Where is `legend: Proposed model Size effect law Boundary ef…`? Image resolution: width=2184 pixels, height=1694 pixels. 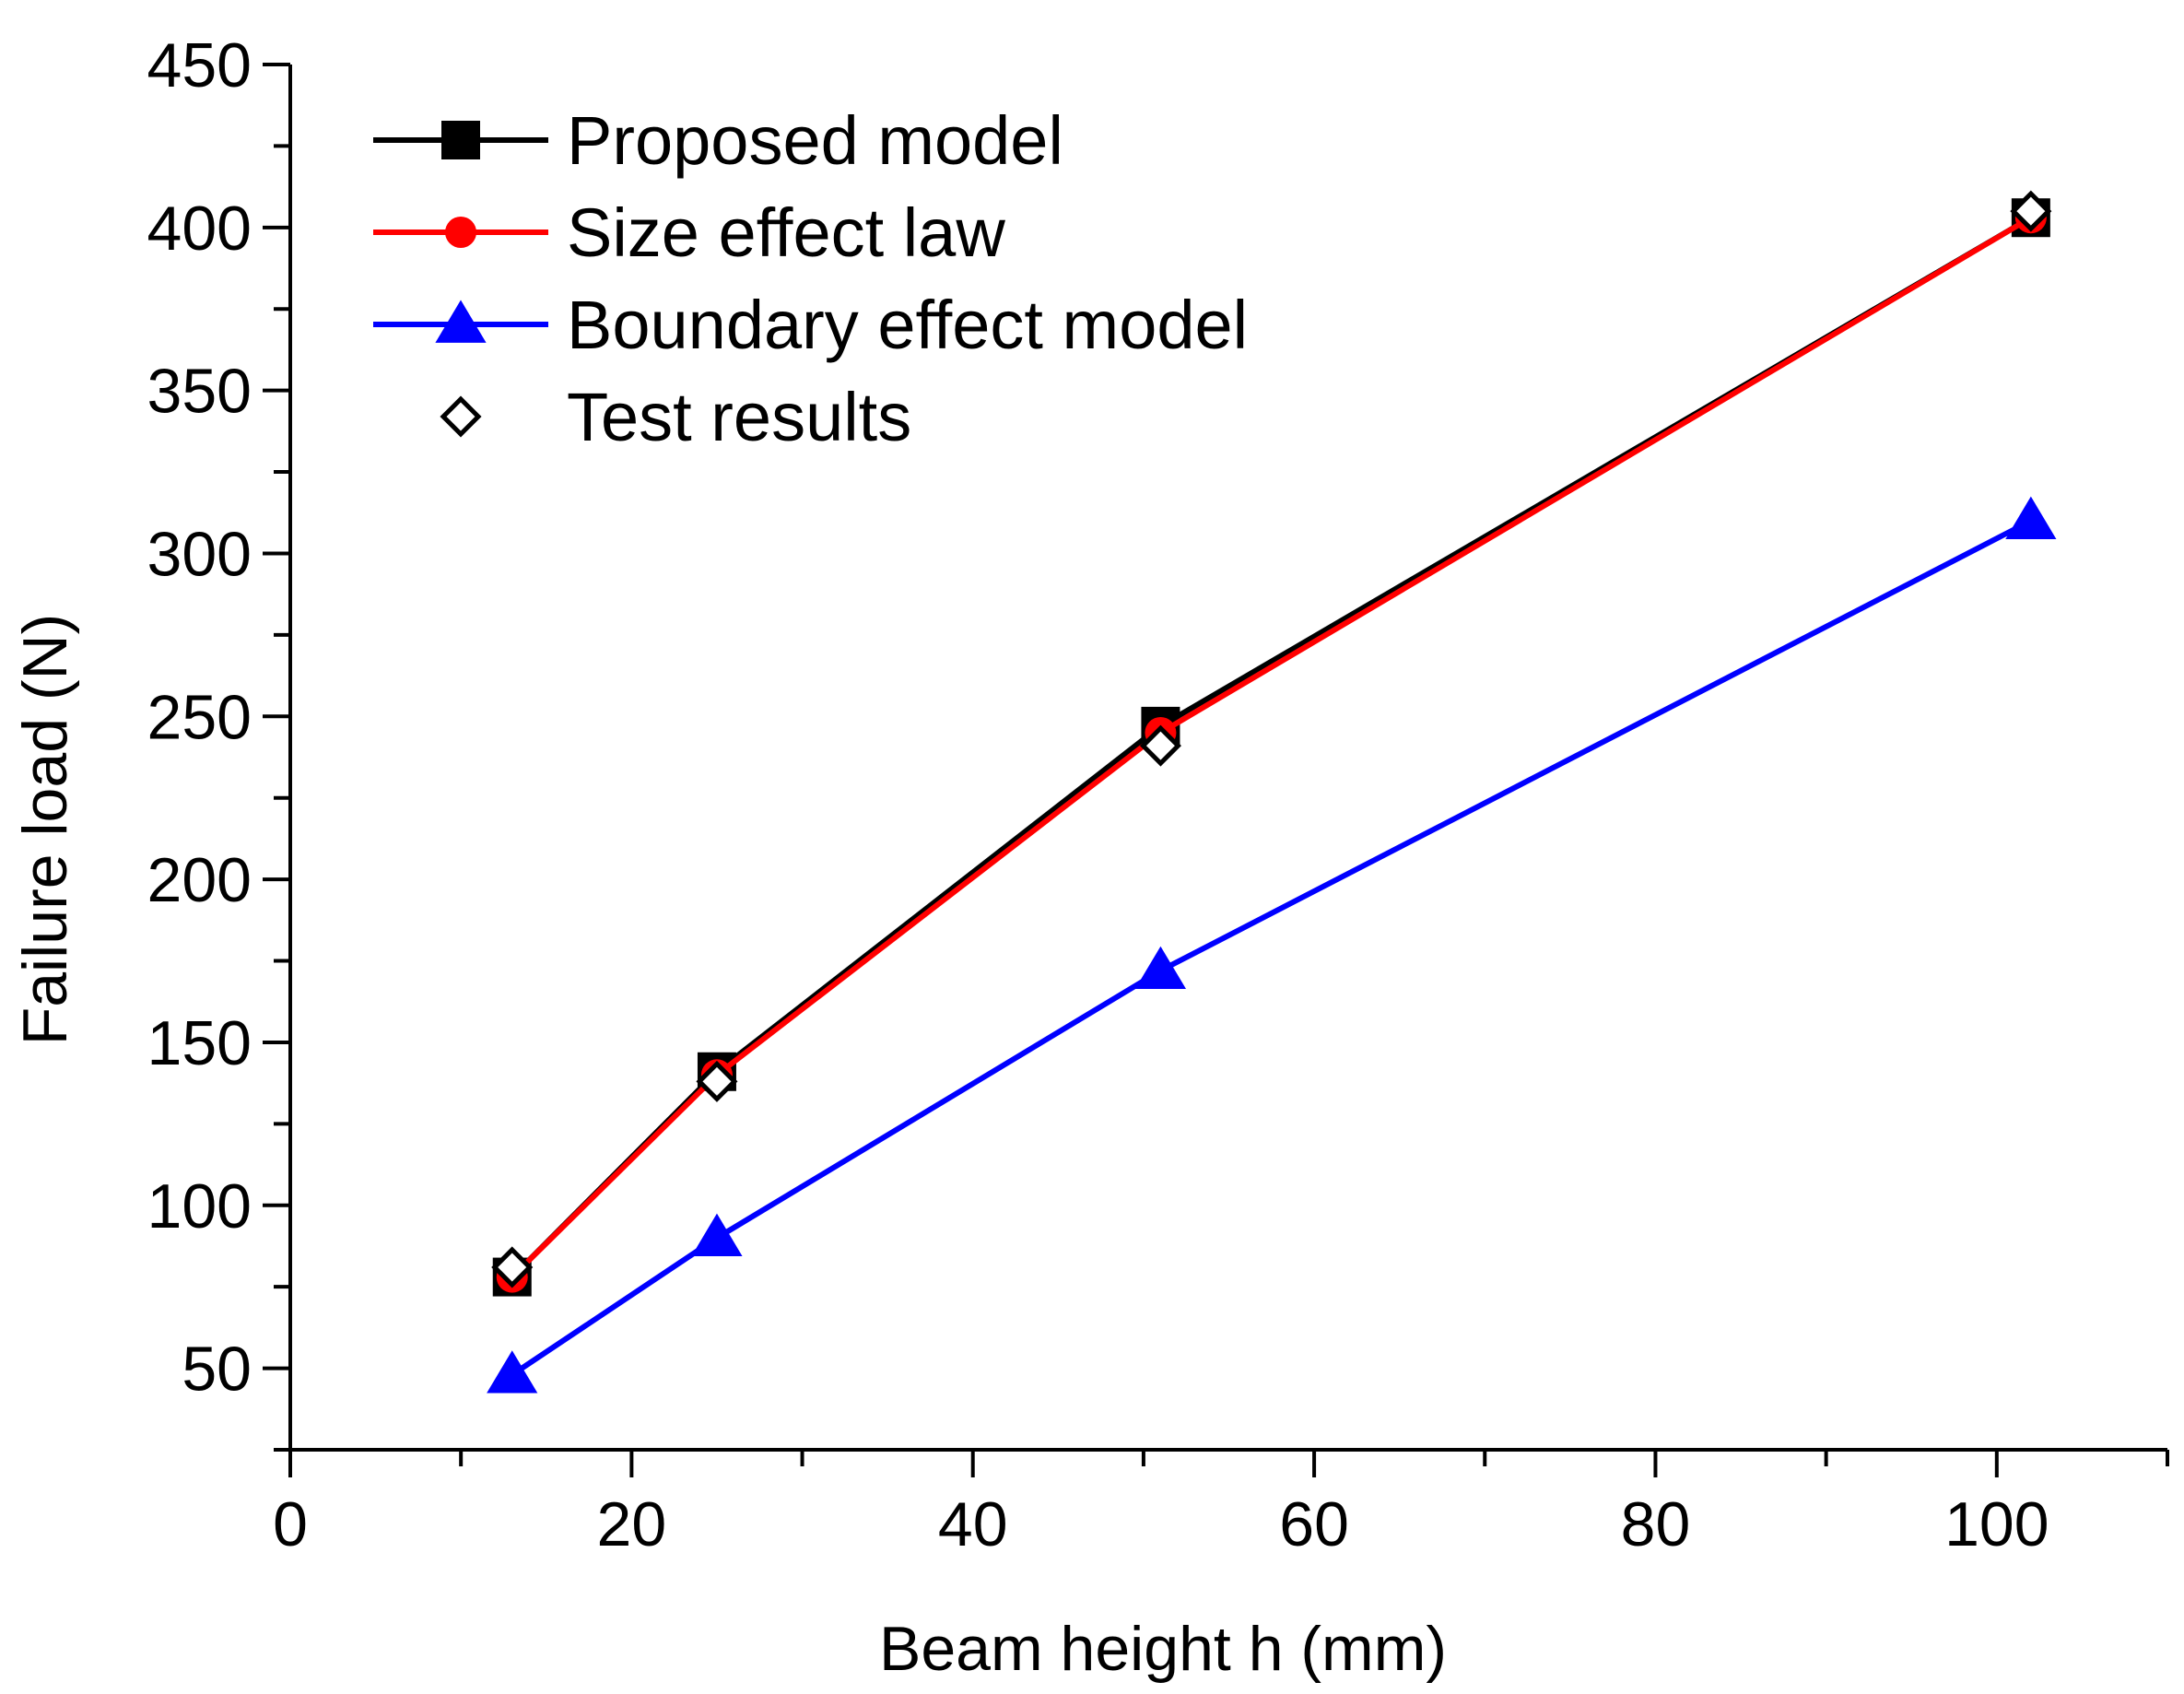
legend: Proposed model Size effect law Boundary ef… is located at coordinates (810, 278).